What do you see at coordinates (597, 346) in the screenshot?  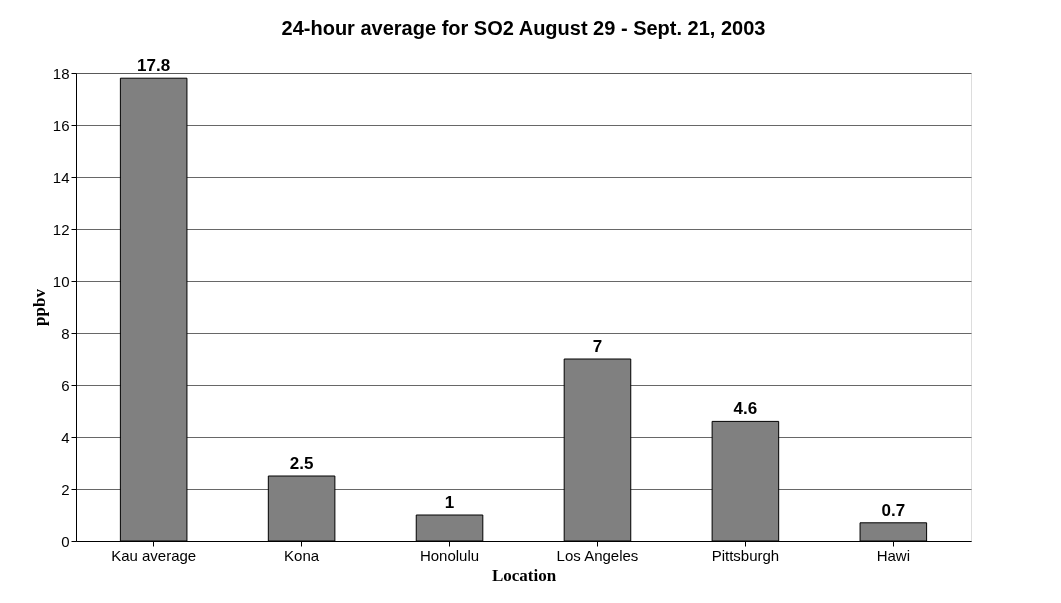 I see `data-label: 7` at bounding box center [597, 346].